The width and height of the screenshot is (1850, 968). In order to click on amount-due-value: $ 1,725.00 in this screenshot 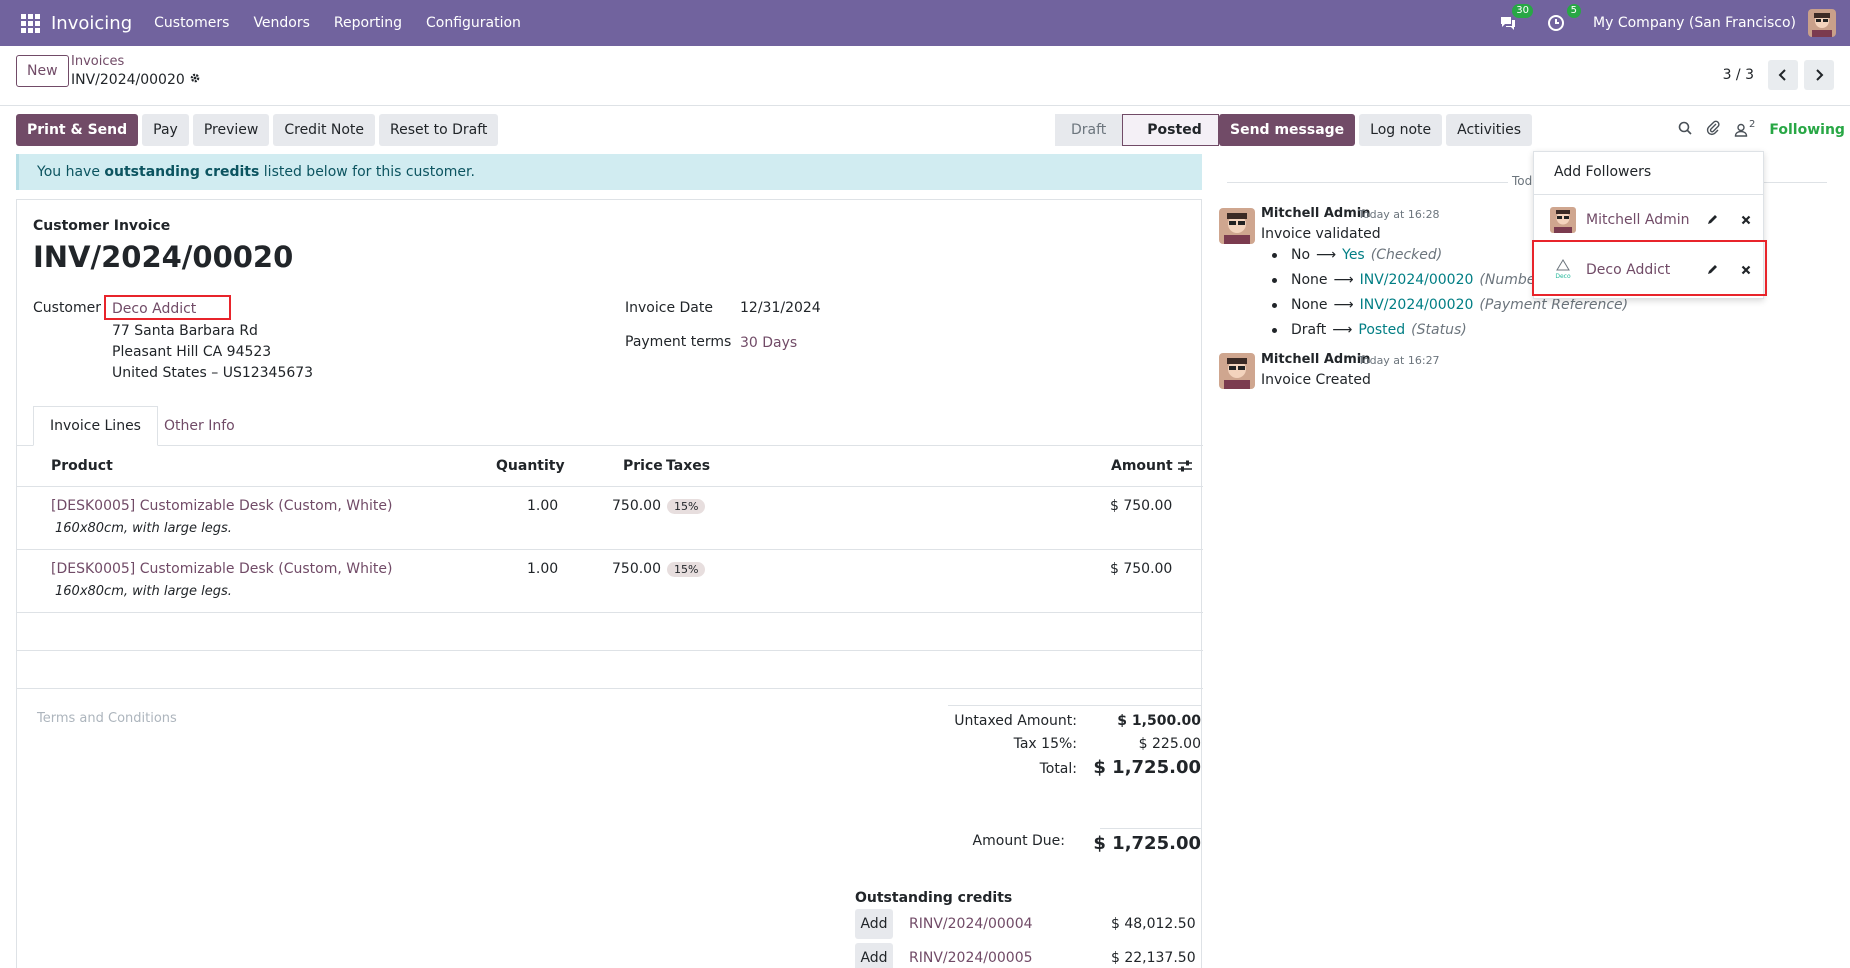, I will do `click(1147, 843)`.